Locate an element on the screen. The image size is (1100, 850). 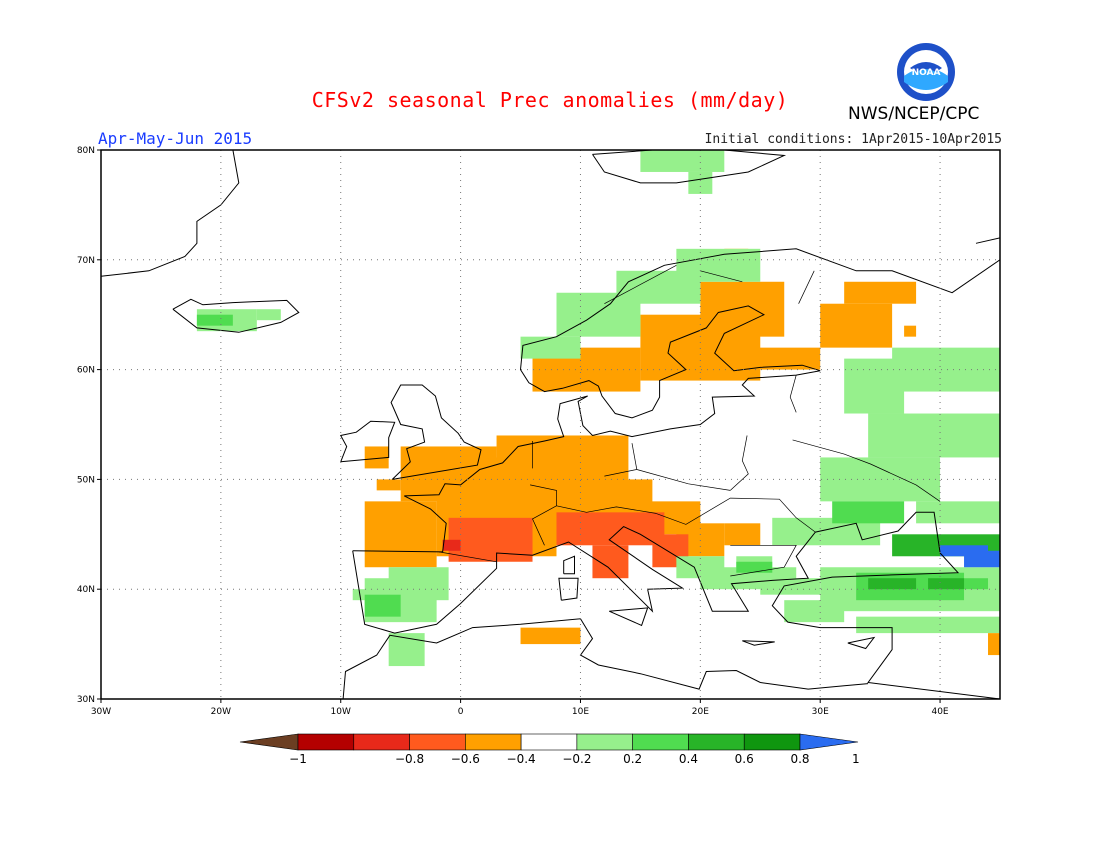
y-tick-label: 50N is located at coordinates (86, 480).